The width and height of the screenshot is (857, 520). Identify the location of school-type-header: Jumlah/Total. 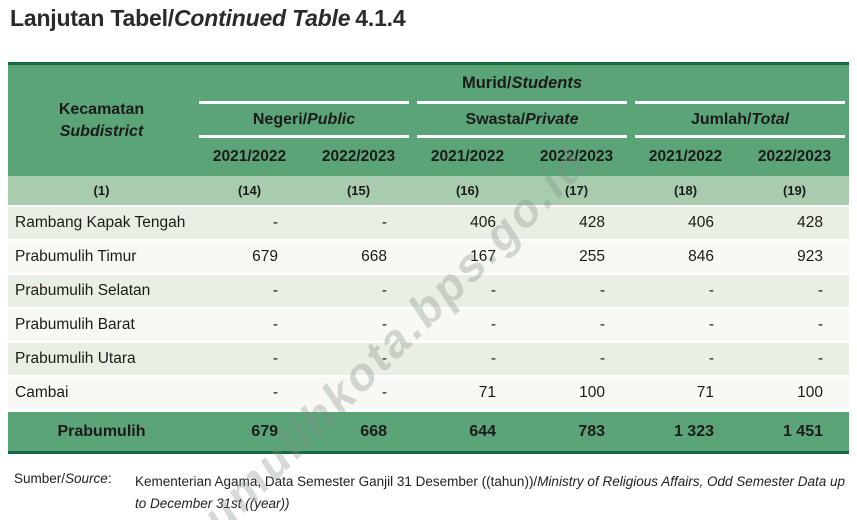
(740, 119).